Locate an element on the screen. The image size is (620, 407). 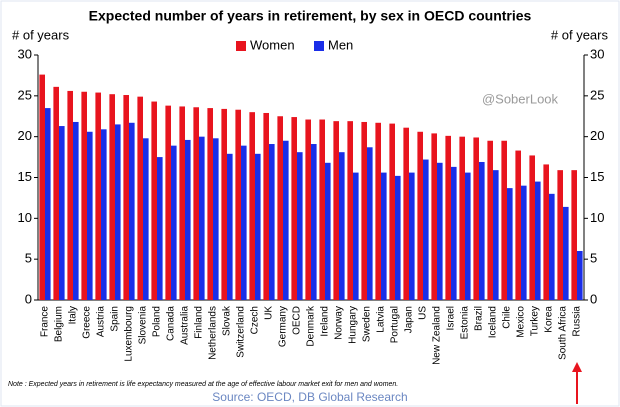
y-axis-label: # of years is located at coordinates (41, 34).